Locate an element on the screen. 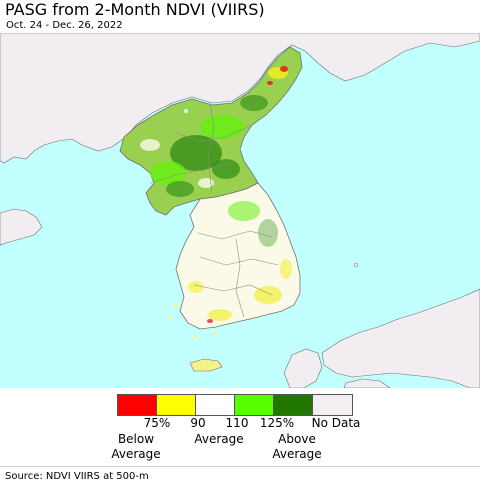 This screenshot has height=485, width=480. legend-above-line2: Average is located at coordinates (297, 454).